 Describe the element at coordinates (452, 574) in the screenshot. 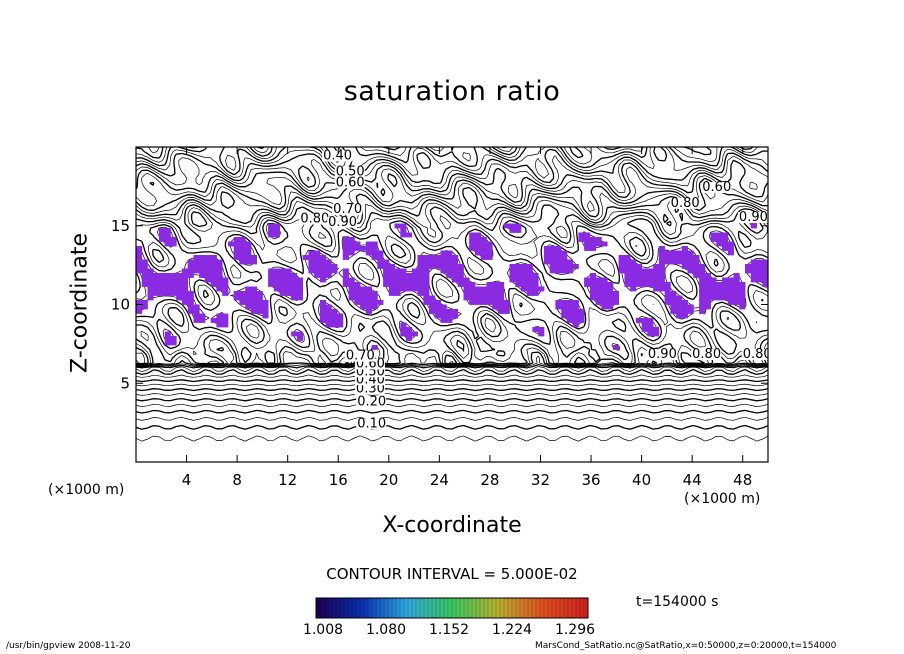

I see `contour-interval-label: CONTOUR INTERVAL = 5.000E-02` at that location.